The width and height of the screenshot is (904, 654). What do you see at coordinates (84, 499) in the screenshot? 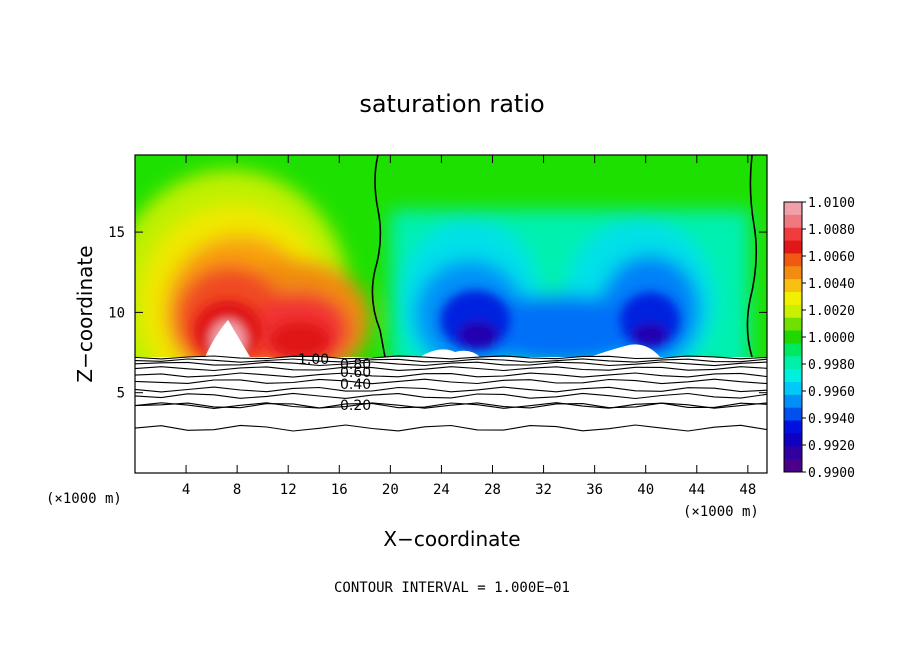
I see `x-unit-label-left: (×1000 m)` at bounding box center [84, 499].